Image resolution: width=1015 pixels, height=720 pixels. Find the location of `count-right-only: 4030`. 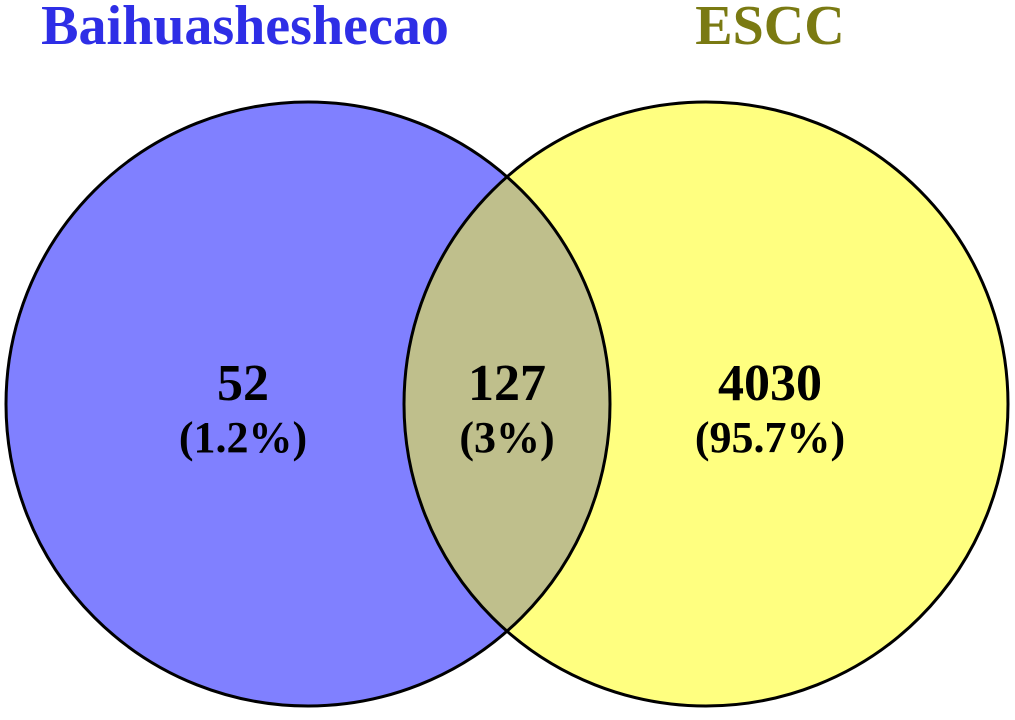

count-right-only: 4030 is located at coordinates (770, 383).